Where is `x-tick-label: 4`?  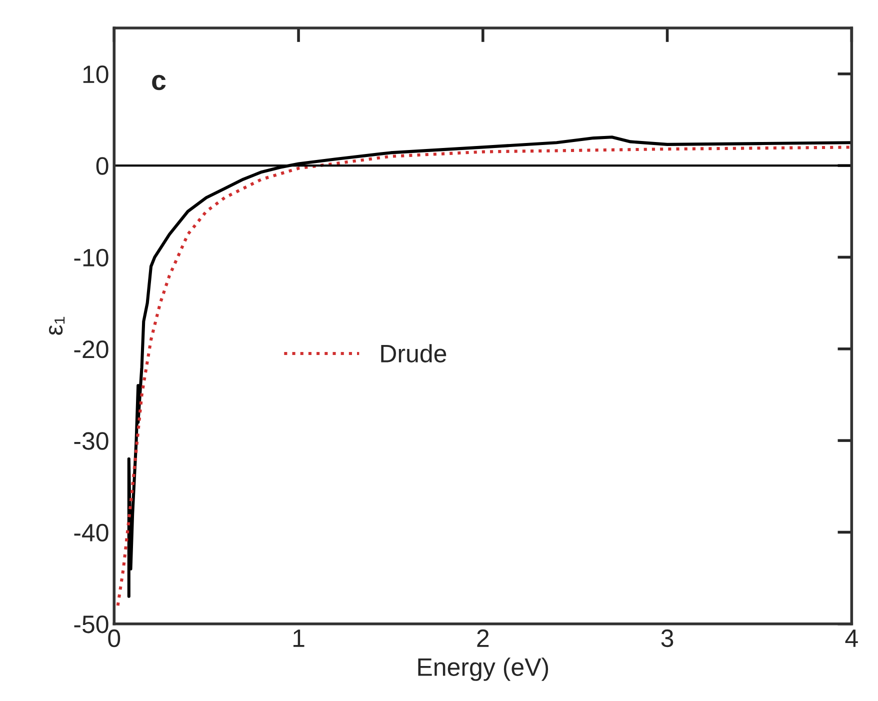
x-tick-label: 4 is located at coordinates (851, 638).